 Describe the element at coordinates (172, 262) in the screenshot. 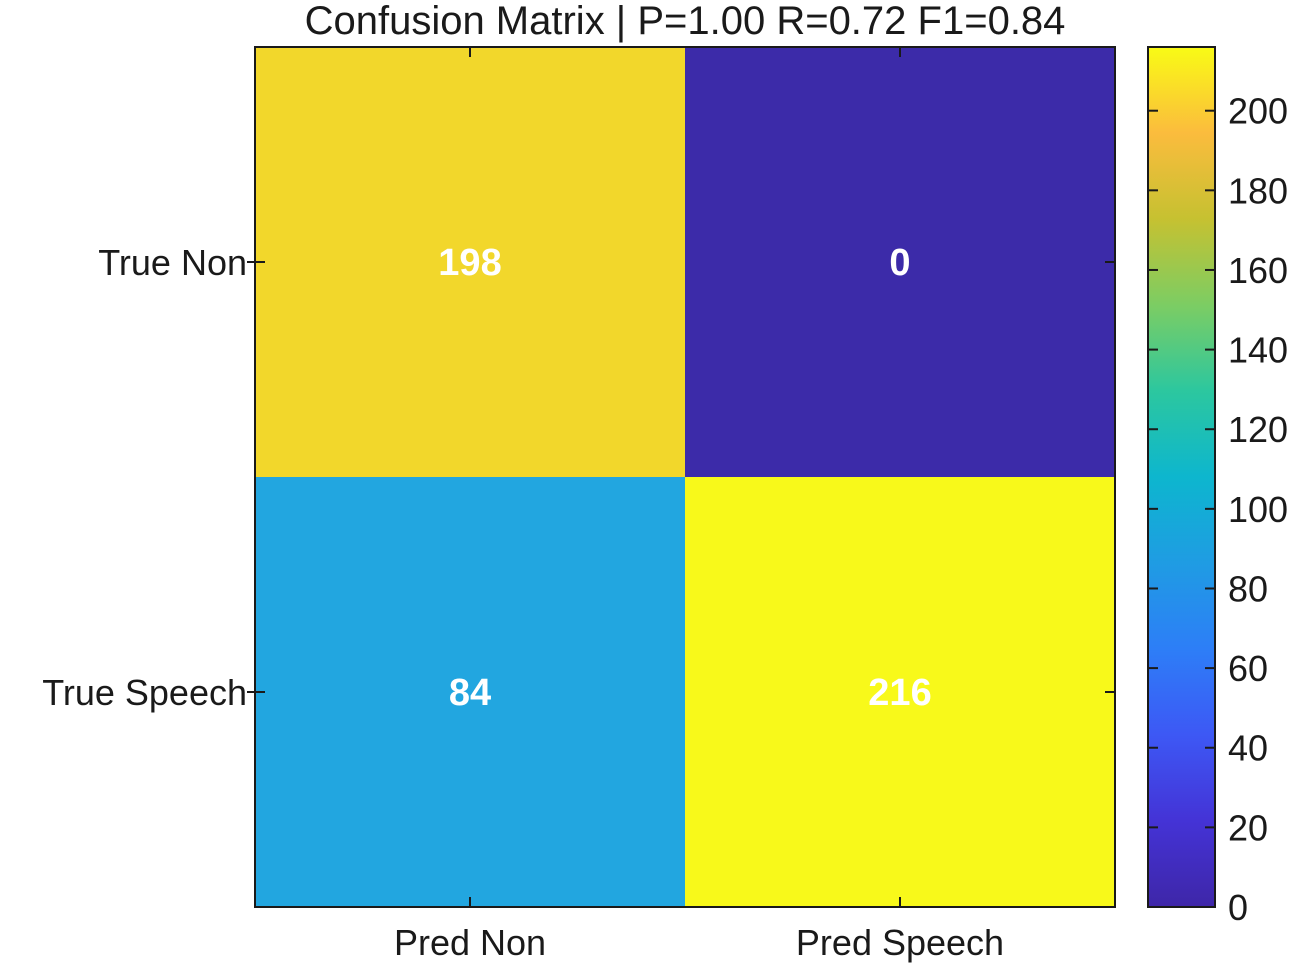

I see `y-tick-label: True Non` at that location.